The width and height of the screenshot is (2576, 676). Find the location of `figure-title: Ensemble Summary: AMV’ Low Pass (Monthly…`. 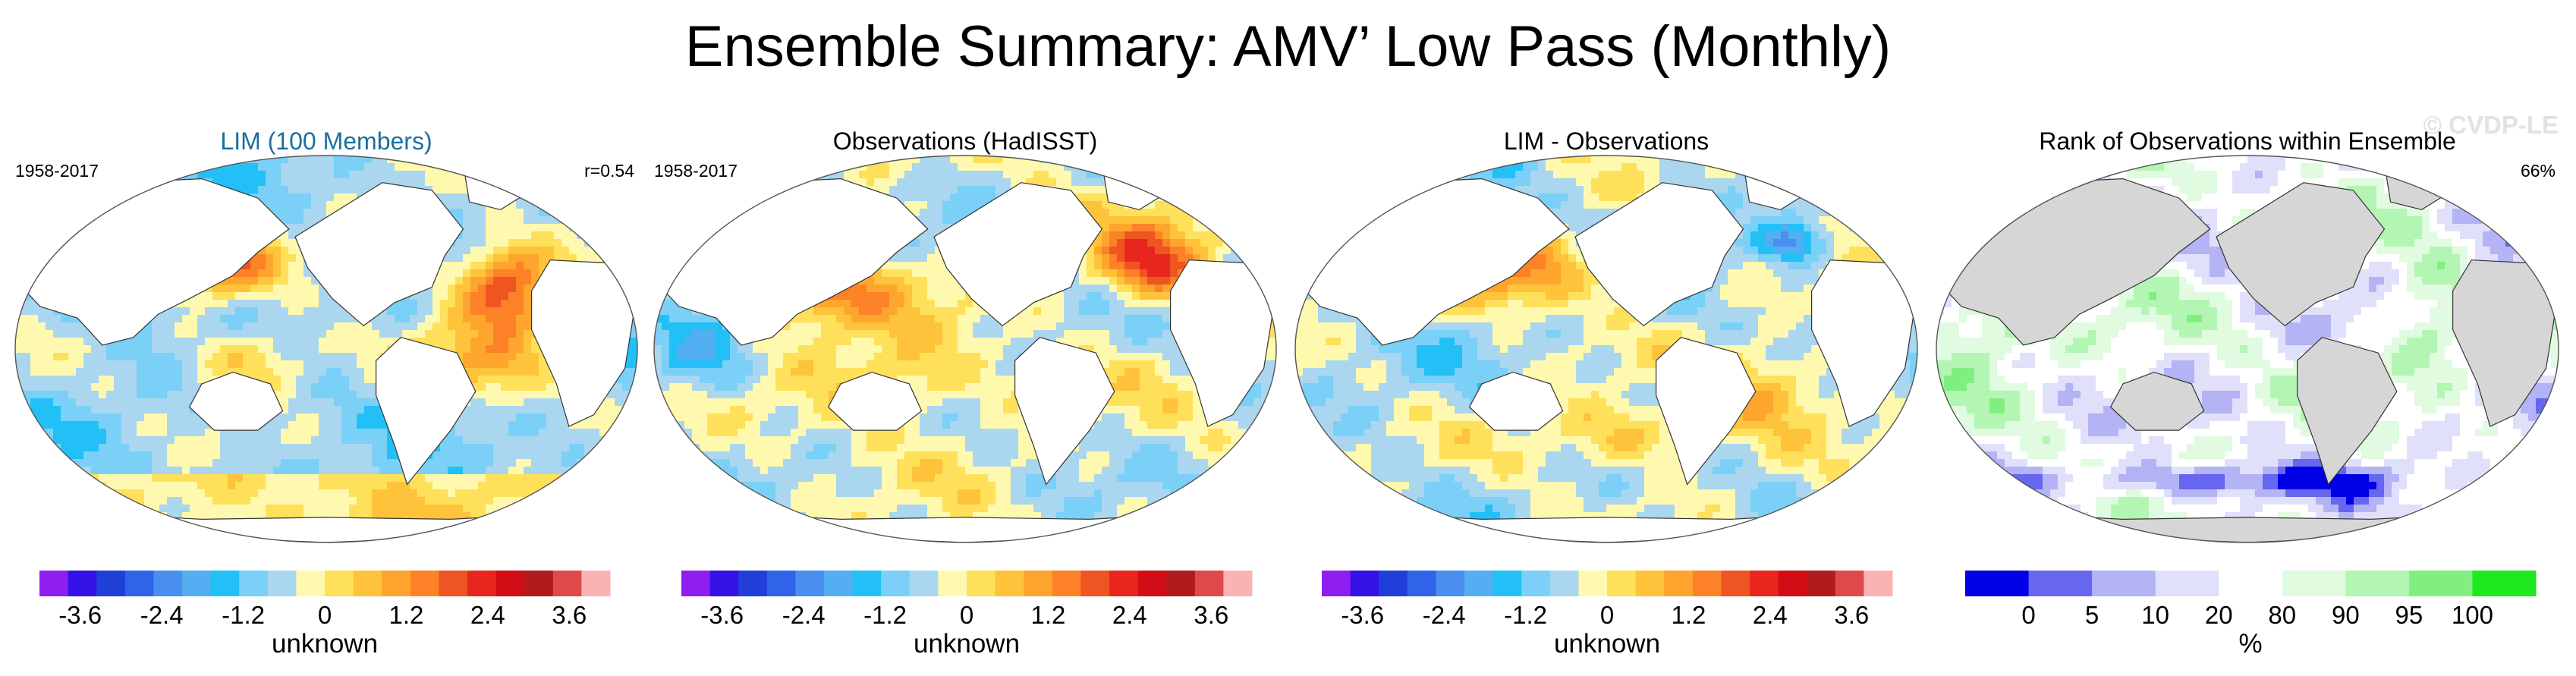

figure-title: Ensemble Summary: AMV’ Low Pass (Monthly… is located at coordinates (1288, 46).